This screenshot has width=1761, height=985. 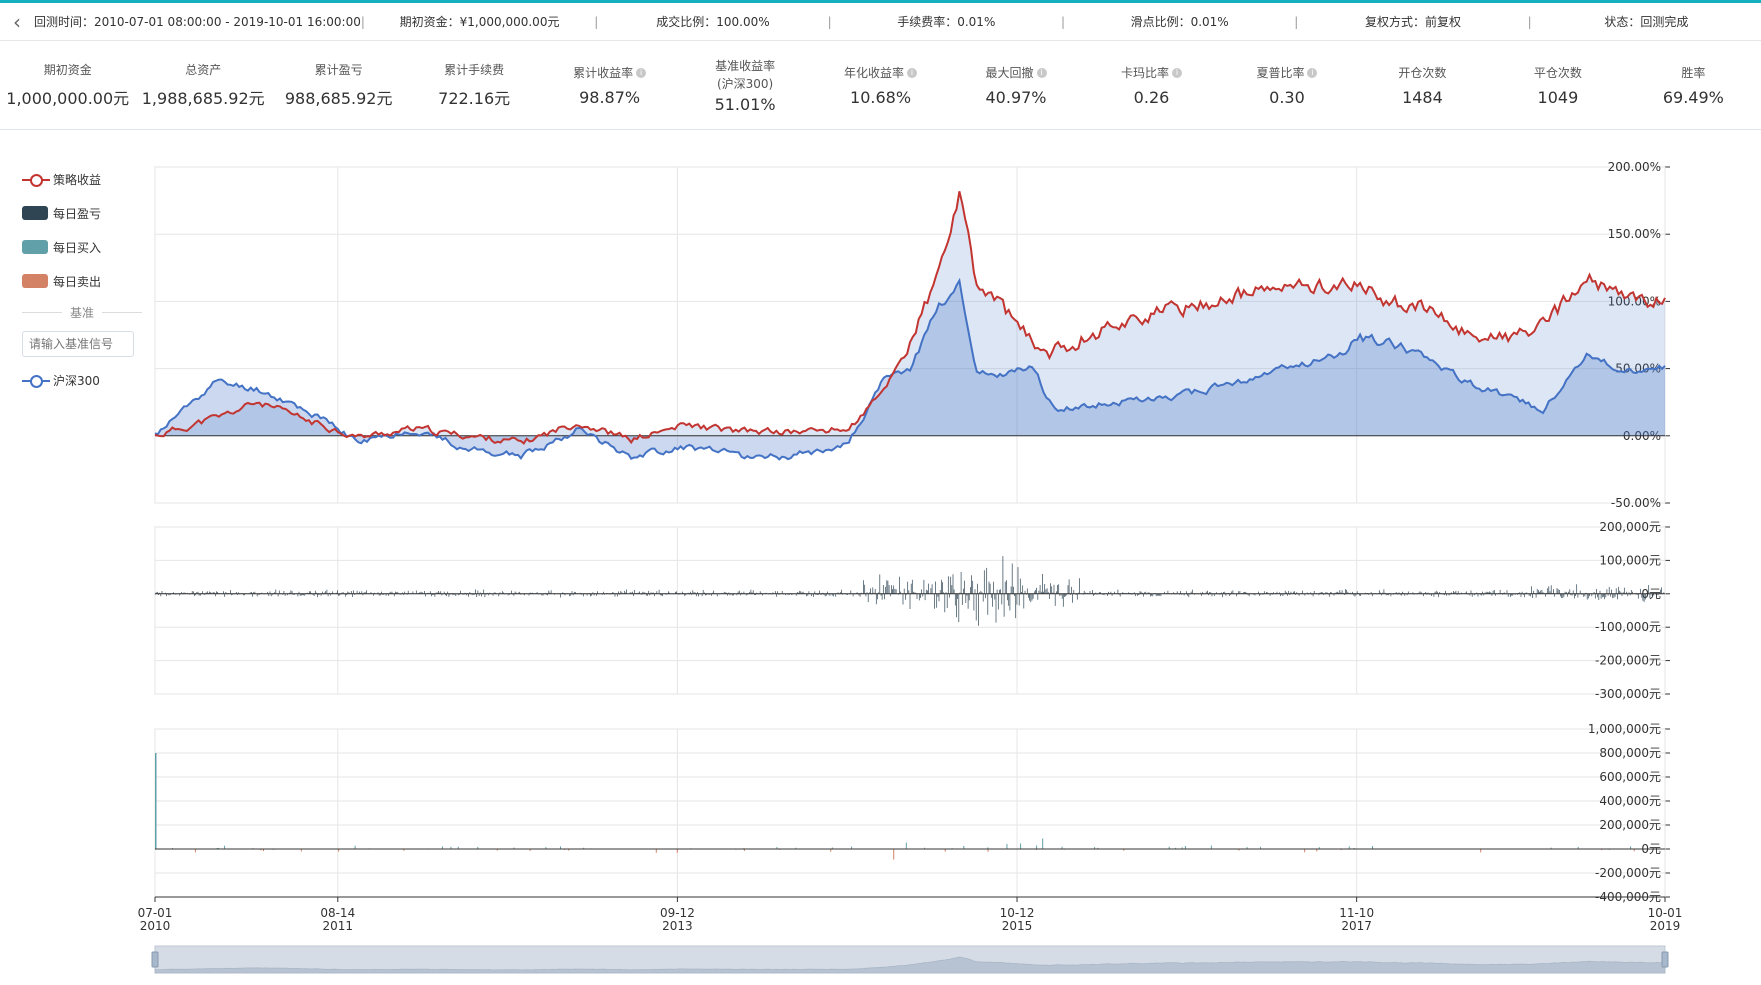 I want to click on benchmark-label: 基准, so click(x=82, y=313).